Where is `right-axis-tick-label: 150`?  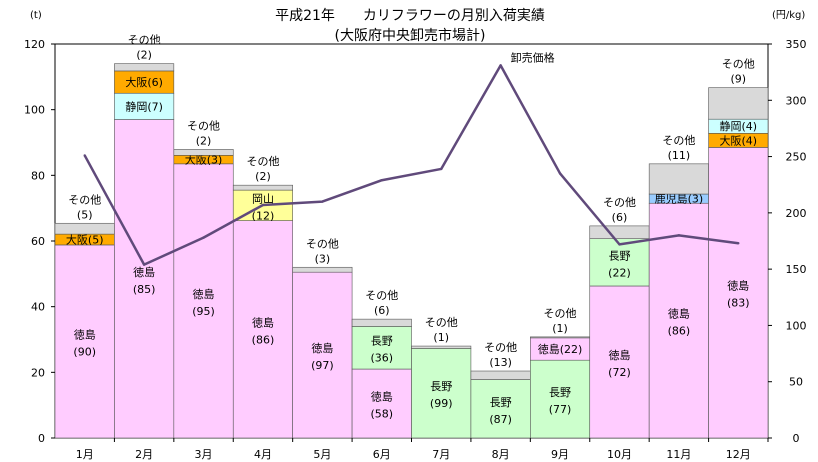 right-axis-tick-label: 150 is located at coordinates (796, 269).